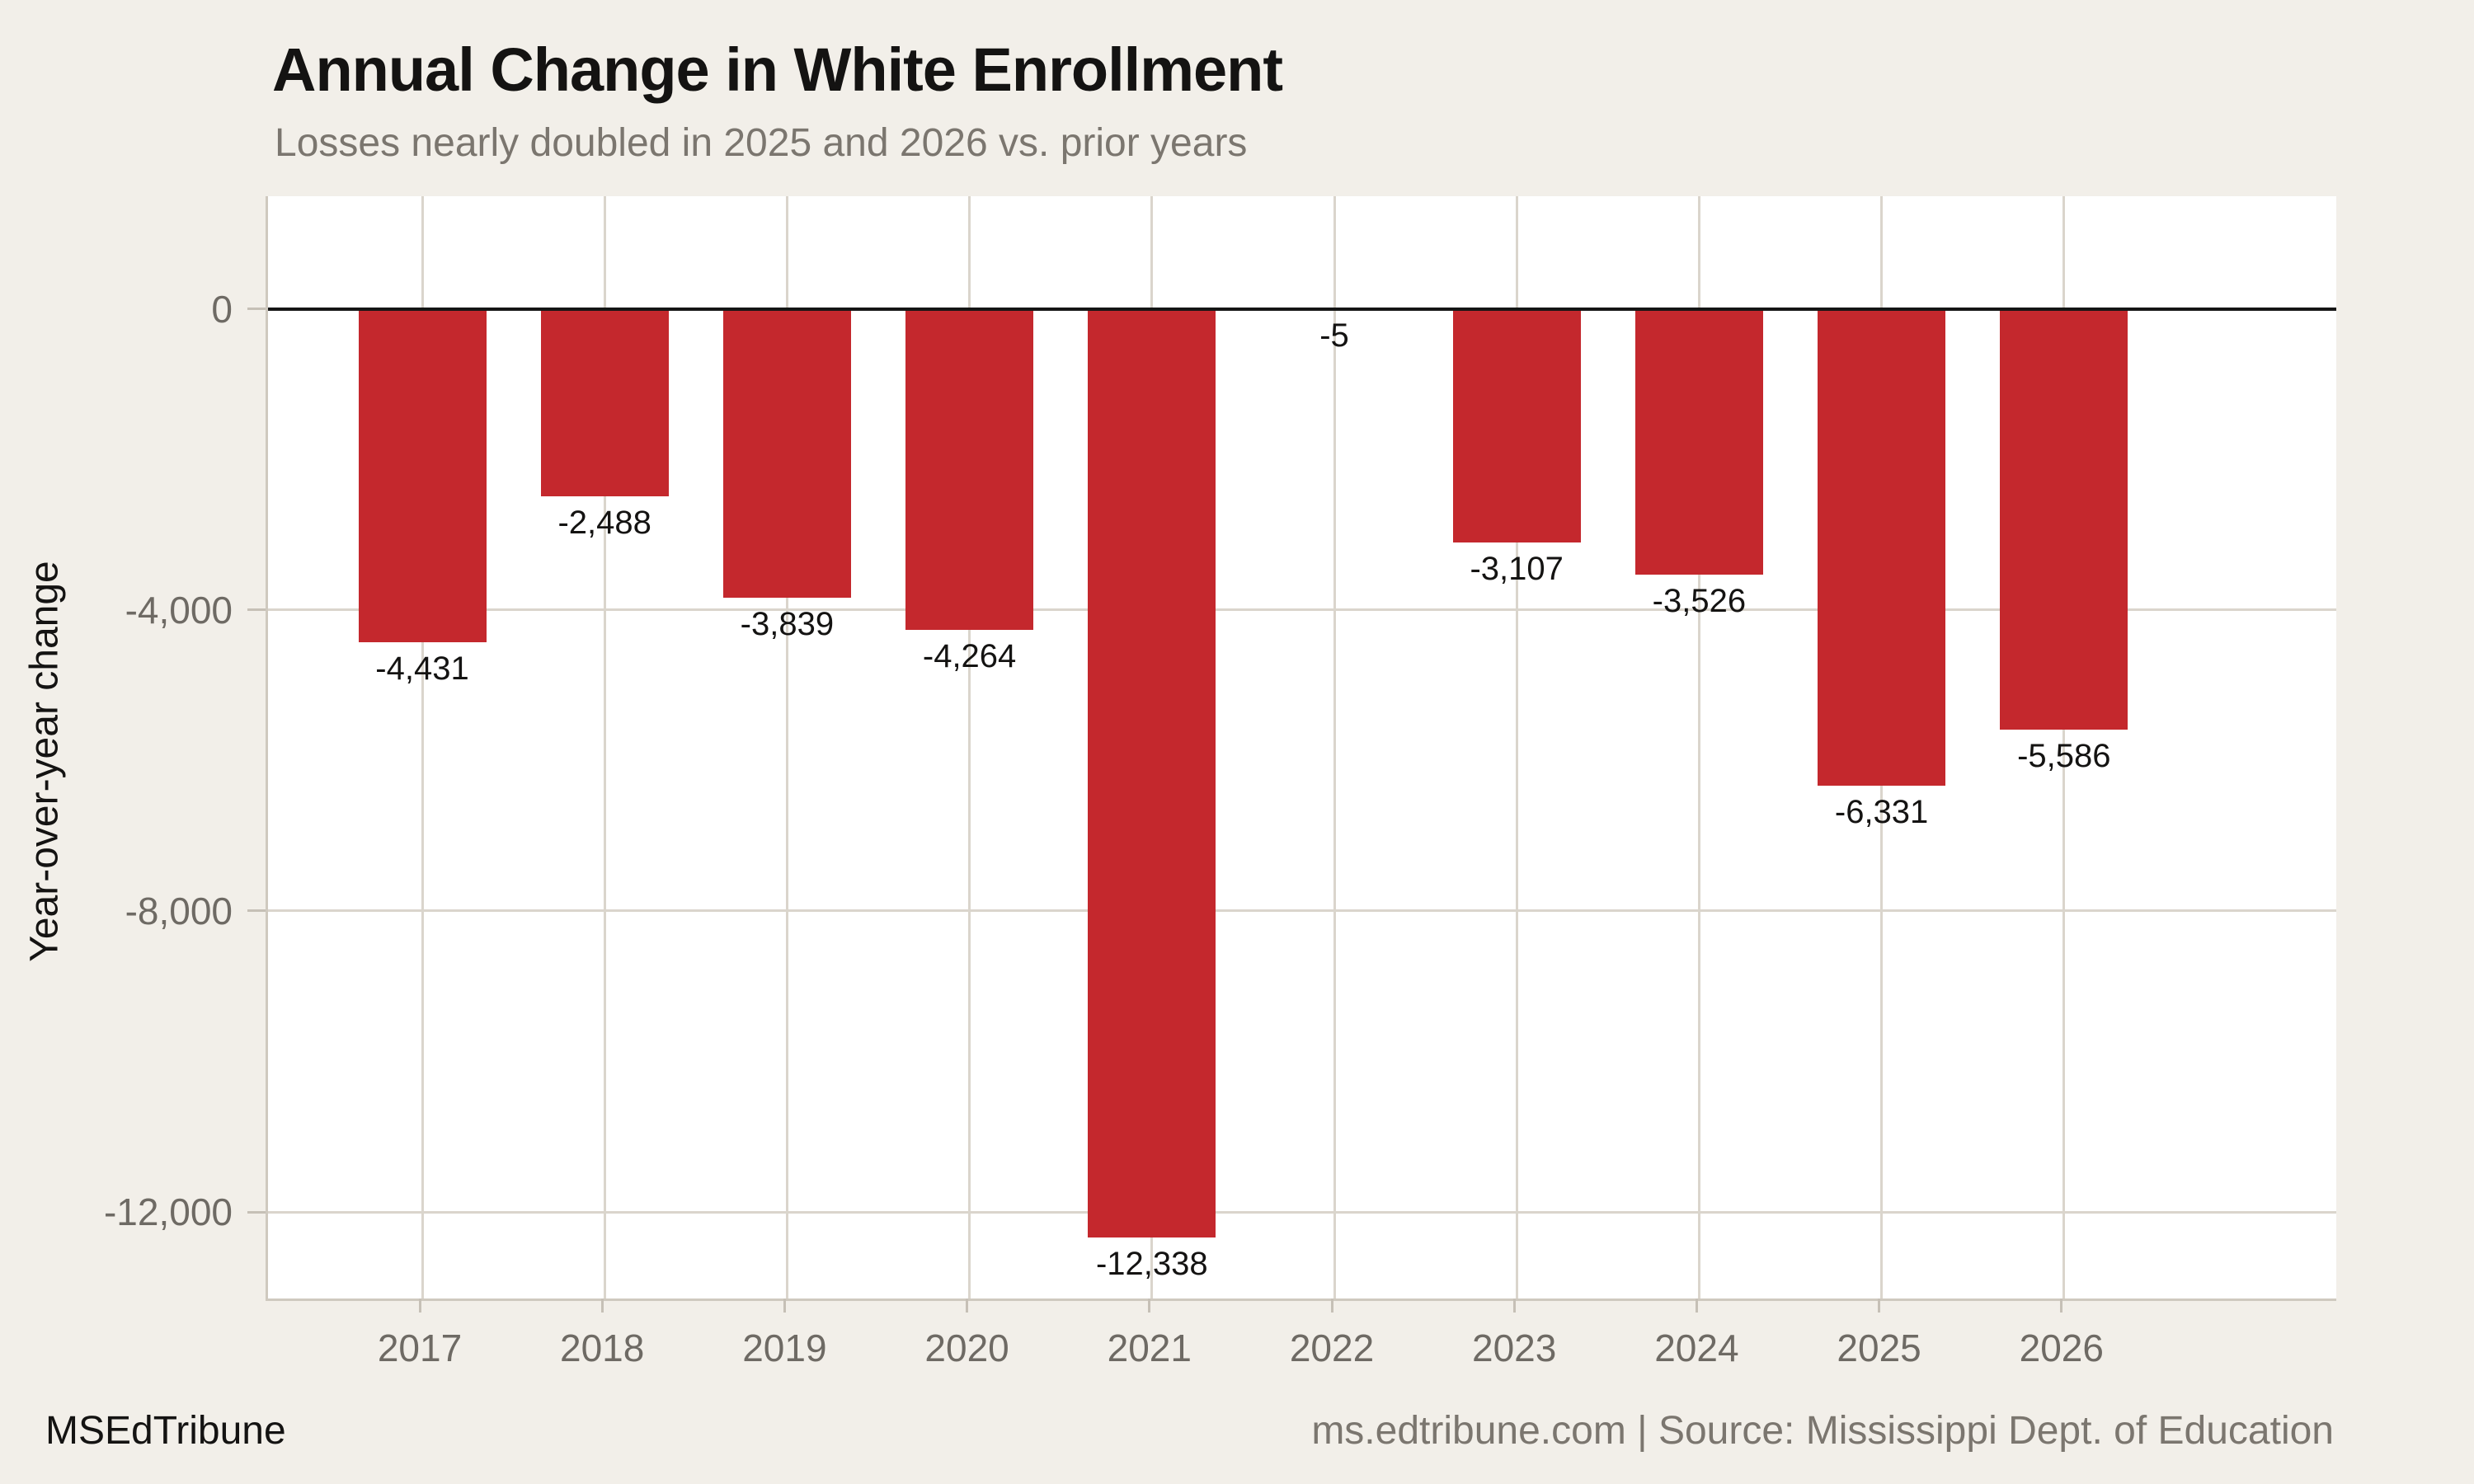 This screenshot has width=2474, height=1484. Describe the element at coordinates (1152, 772) in the screenshot. I see `bar-2021` at that location.